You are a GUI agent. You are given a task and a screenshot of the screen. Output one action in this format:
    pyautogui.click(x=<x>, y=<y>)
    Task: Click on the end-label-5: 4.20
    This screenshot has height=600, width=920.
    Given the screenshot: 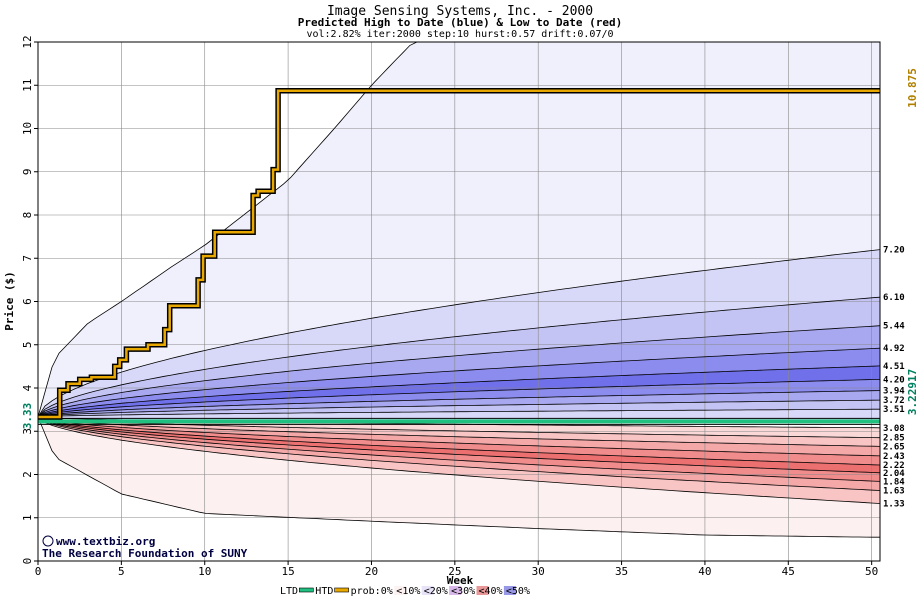 What is the action you would take?
    pyautogui.click(x=894, y=380)
    